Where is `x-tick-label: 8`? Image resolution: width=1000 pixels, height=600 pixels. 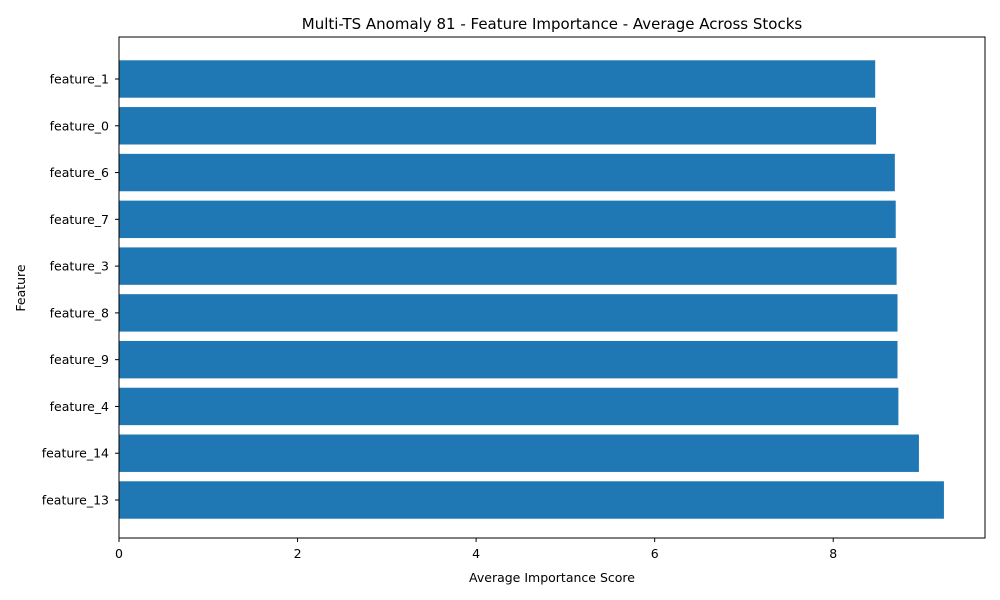 x-tick-label: 8 is located at coordinates (833, 553).